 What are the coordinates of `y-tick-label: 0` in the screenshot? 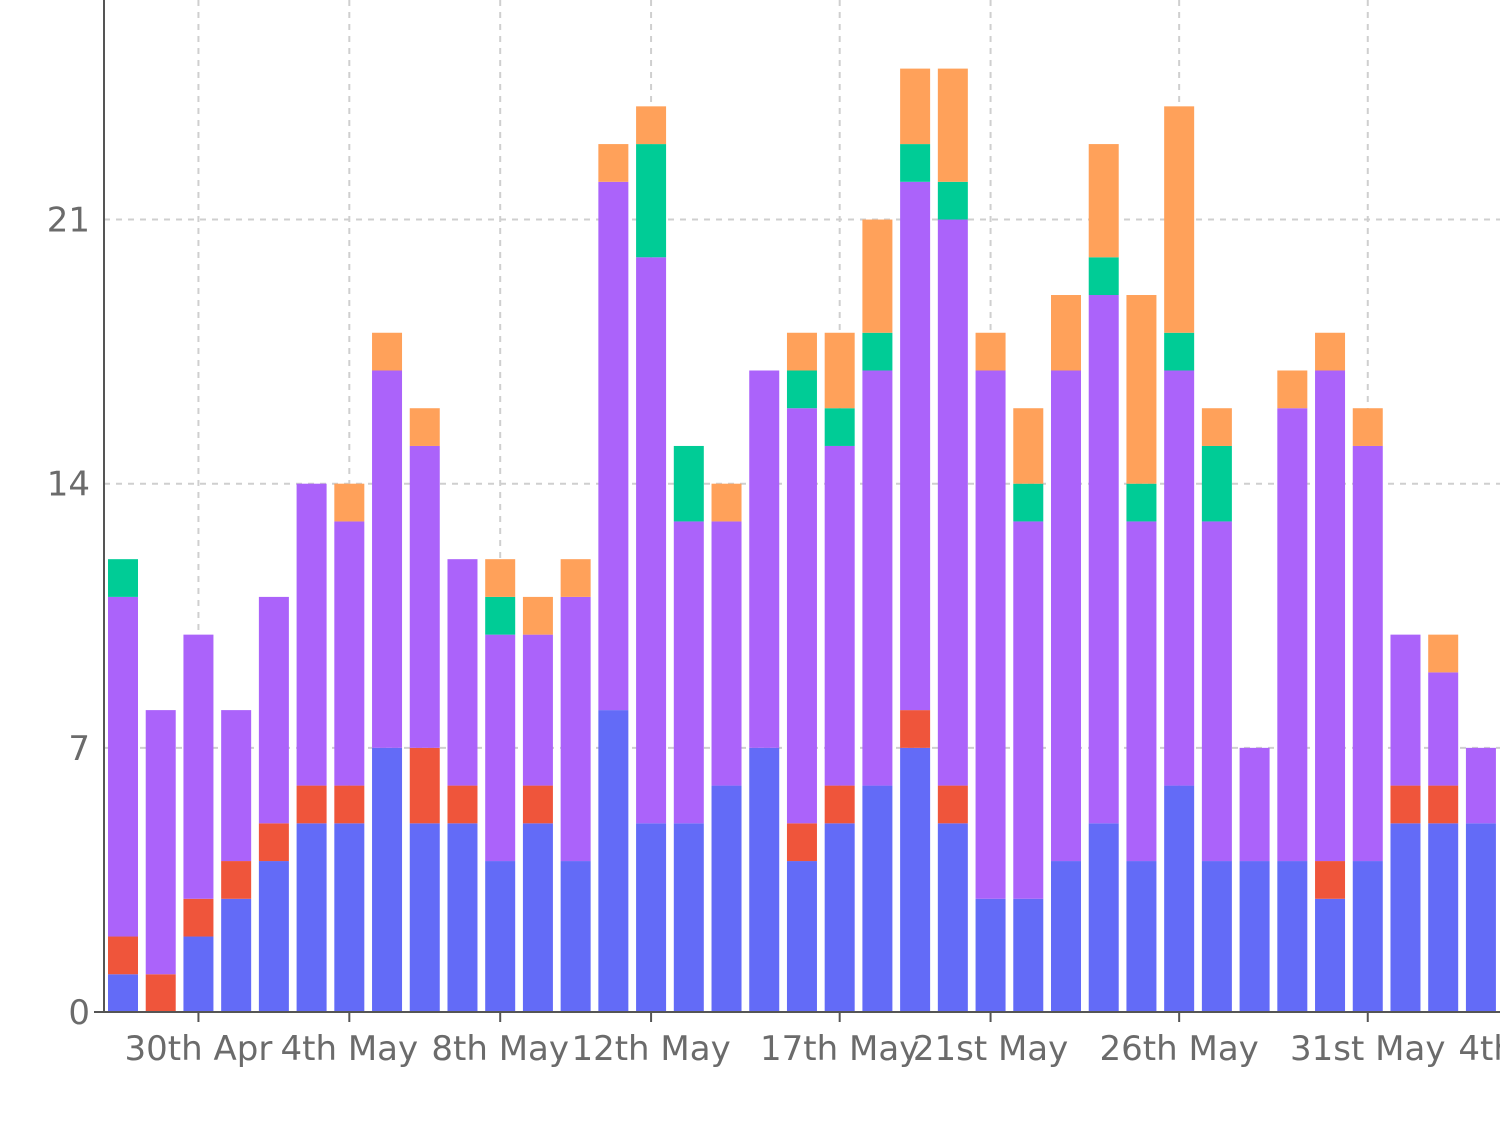 It's located at (79, 1013).